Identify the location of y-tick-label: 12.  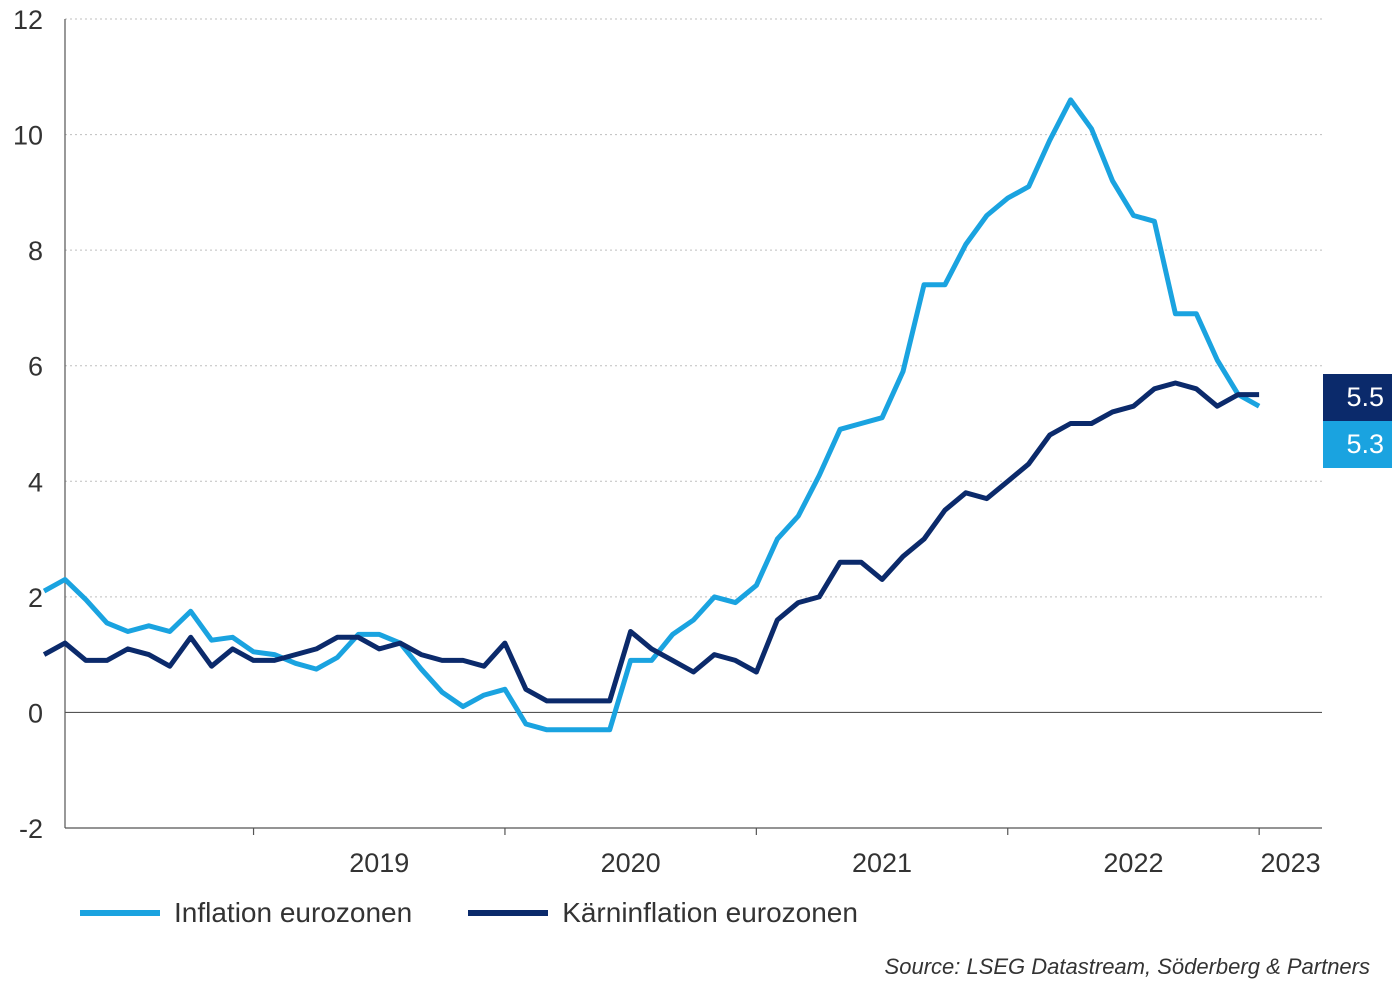
(28, 20).